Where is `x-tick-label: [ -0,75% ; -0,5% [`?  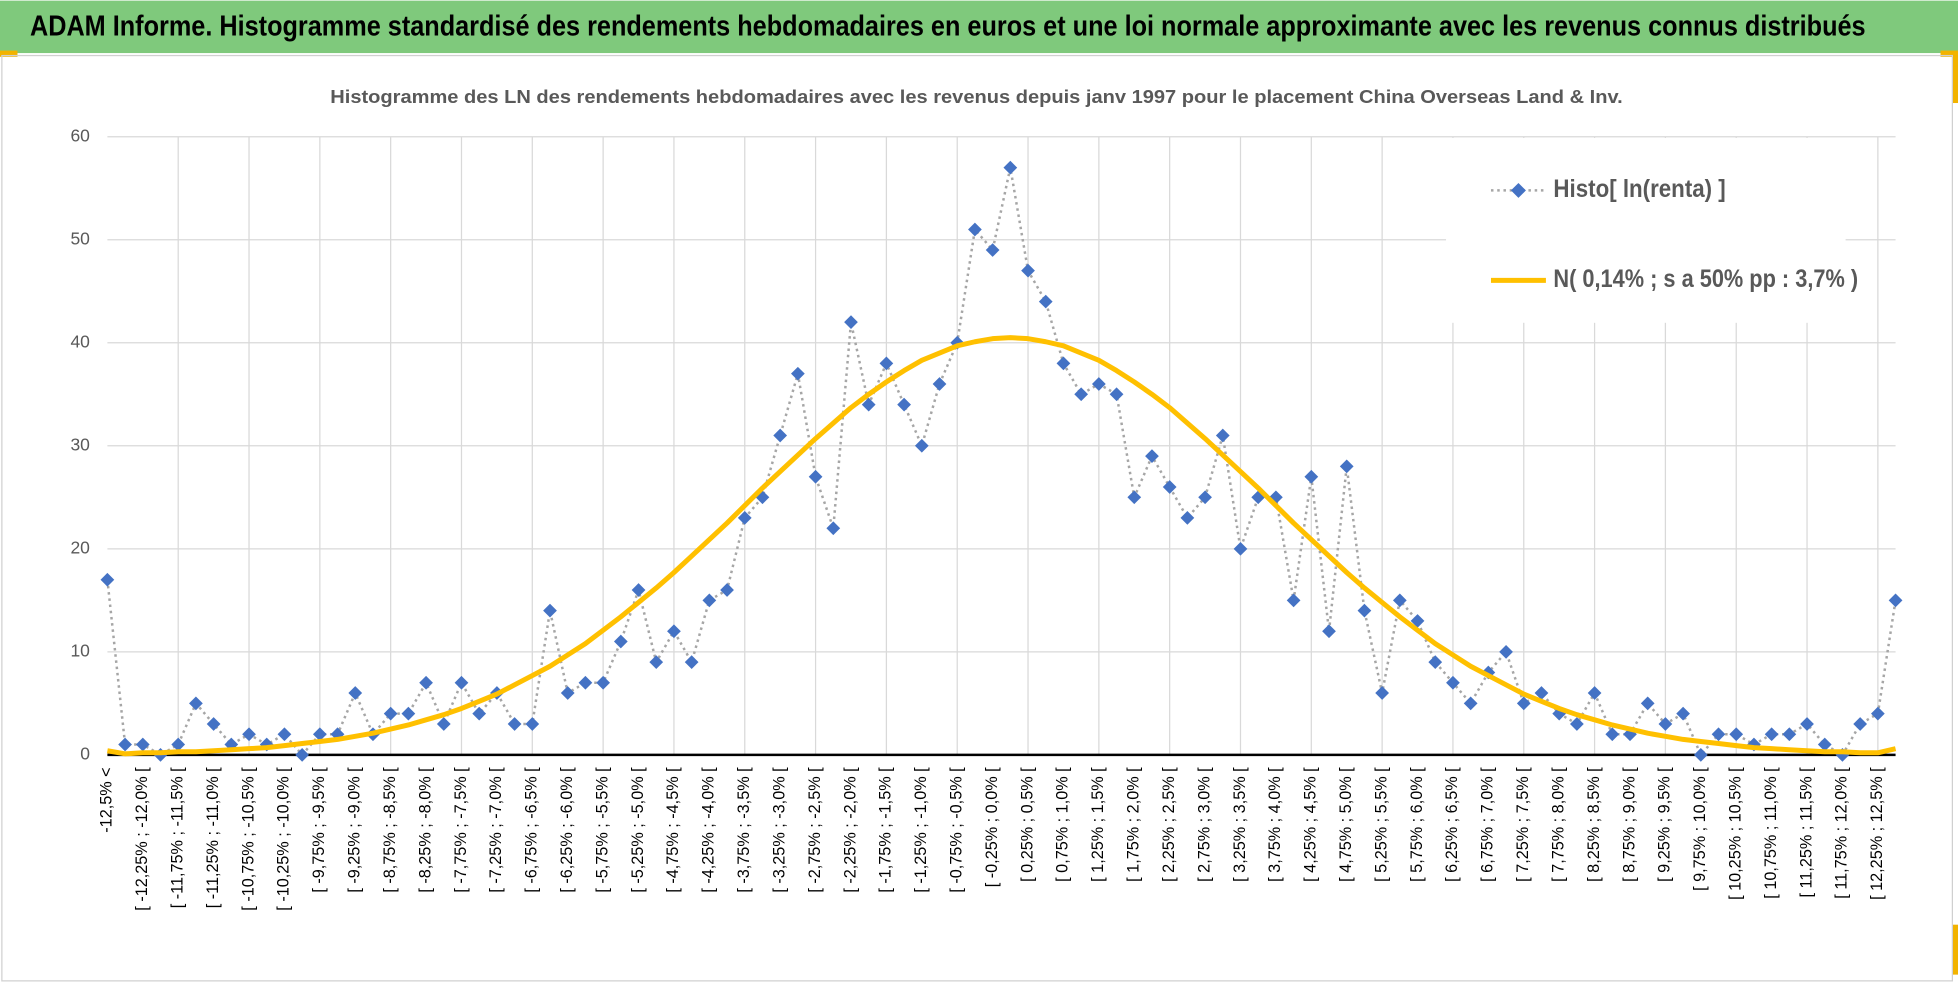
x-tick-label: [ -0,75% ; -0,5% [ is located at coordinates (956, 830).